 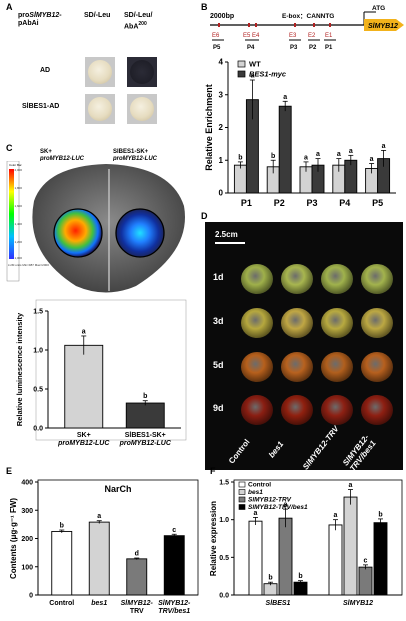 I want to click on label-right-line1: SlBES1-SK+, so click(x=131, y=152).